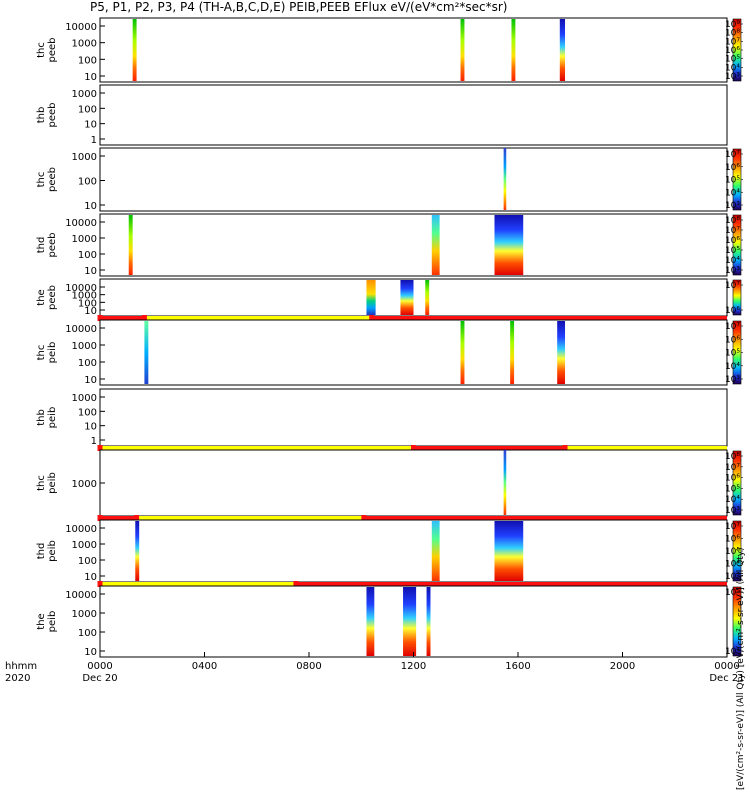 The image size is (750, 800). I want to click on panel-ylabel: thd, so click(41, 245).